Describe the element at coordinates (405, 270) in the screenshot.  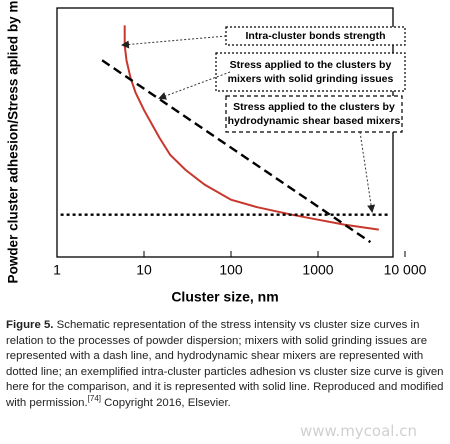
I see `x-tick-label: 10 000` at that location.